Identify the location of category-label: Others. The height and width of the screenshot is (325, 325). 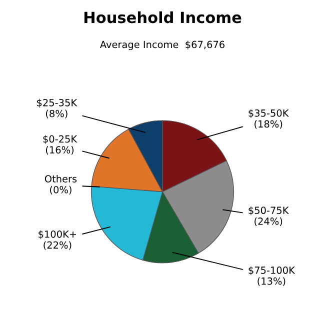
(60, 178).